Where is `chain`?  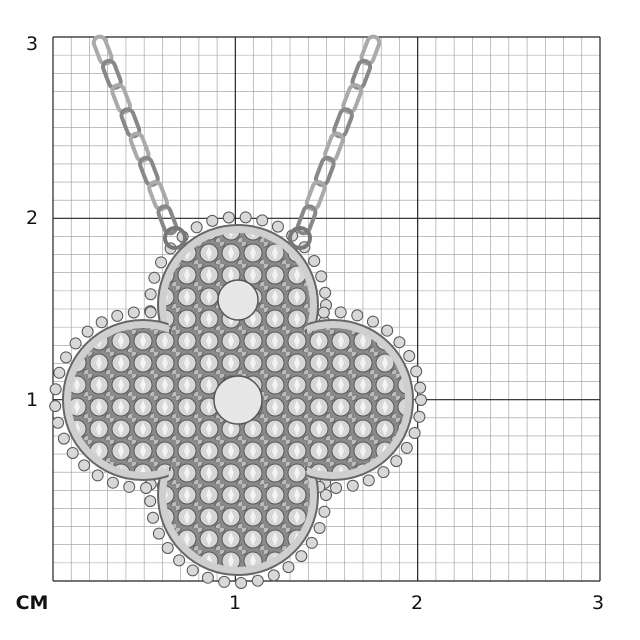
chain is located at coordinates (236, 135).